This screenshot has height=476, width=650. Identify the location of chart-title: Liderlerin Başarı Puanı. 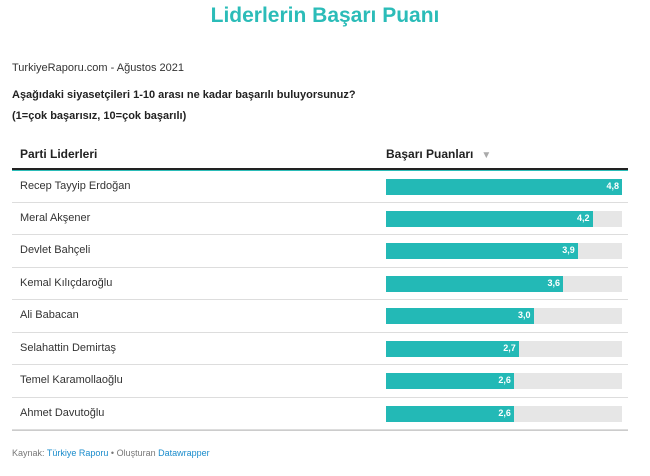
(325, 15).